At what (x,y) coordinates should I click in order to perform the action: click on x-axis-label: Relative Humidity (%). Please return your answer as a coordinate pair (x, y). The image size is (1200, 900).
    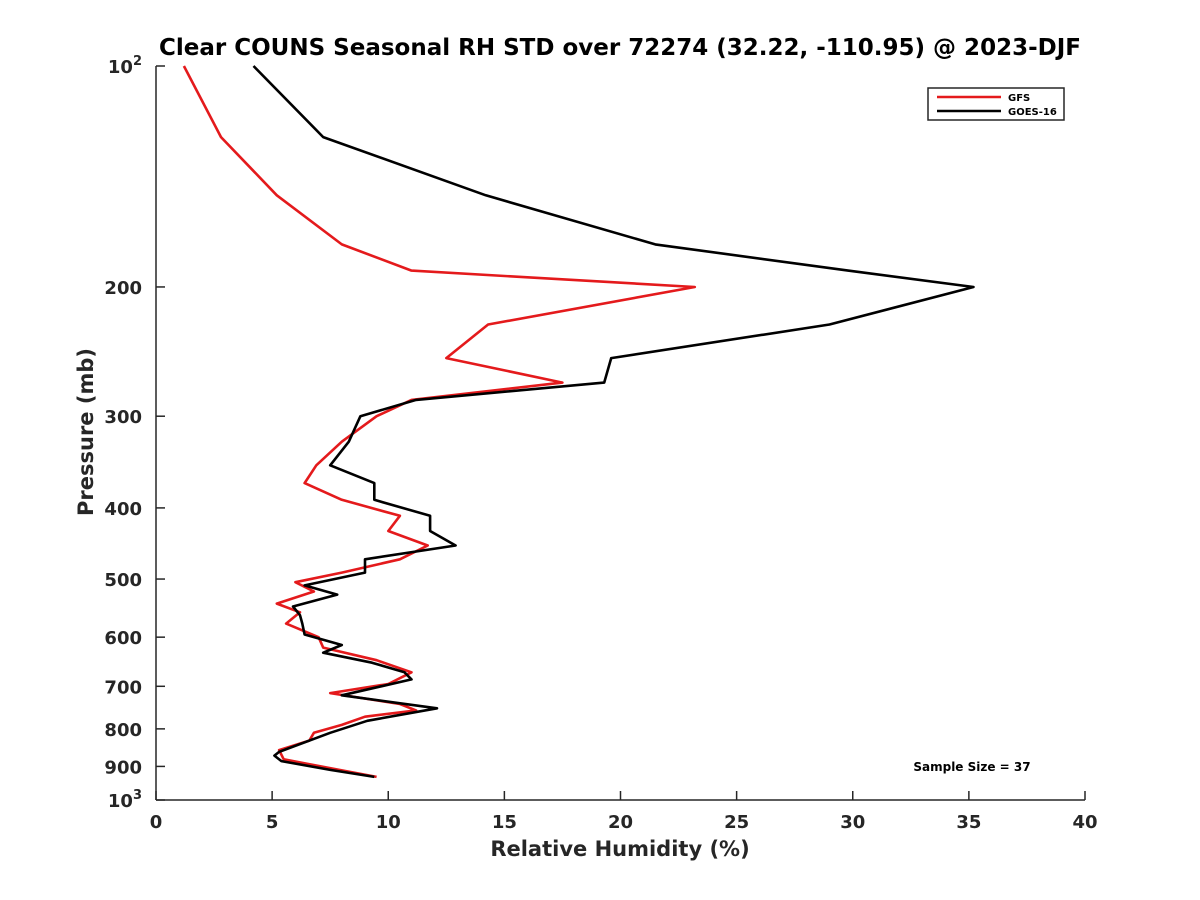
    Looking at the image, I should click on (619, 849).